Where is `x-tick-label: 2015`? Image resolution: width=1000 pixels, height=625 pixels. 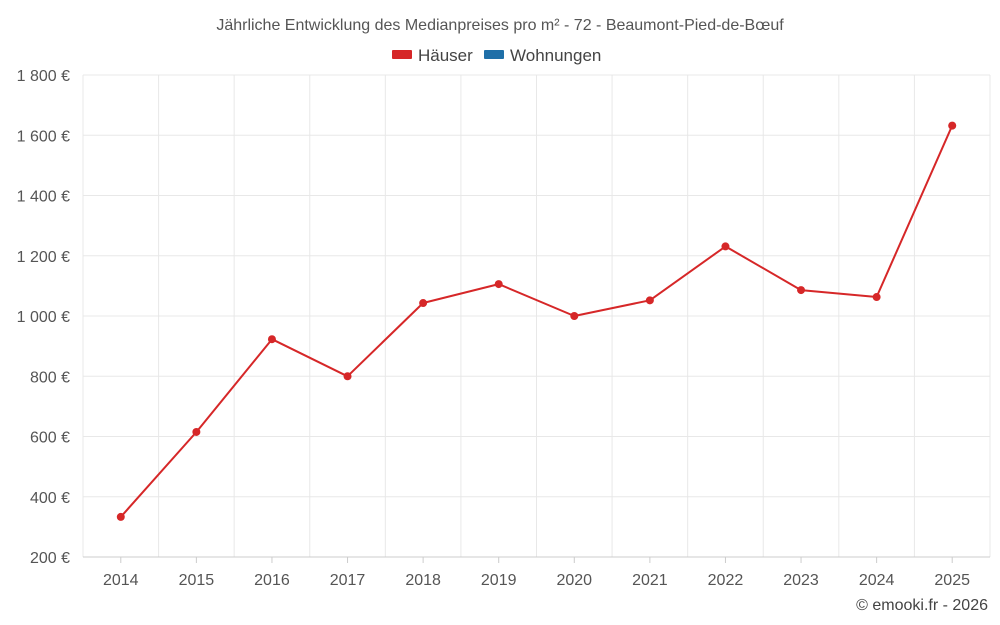 x-tick-label: 2015 is located at coordinates (197, 580).